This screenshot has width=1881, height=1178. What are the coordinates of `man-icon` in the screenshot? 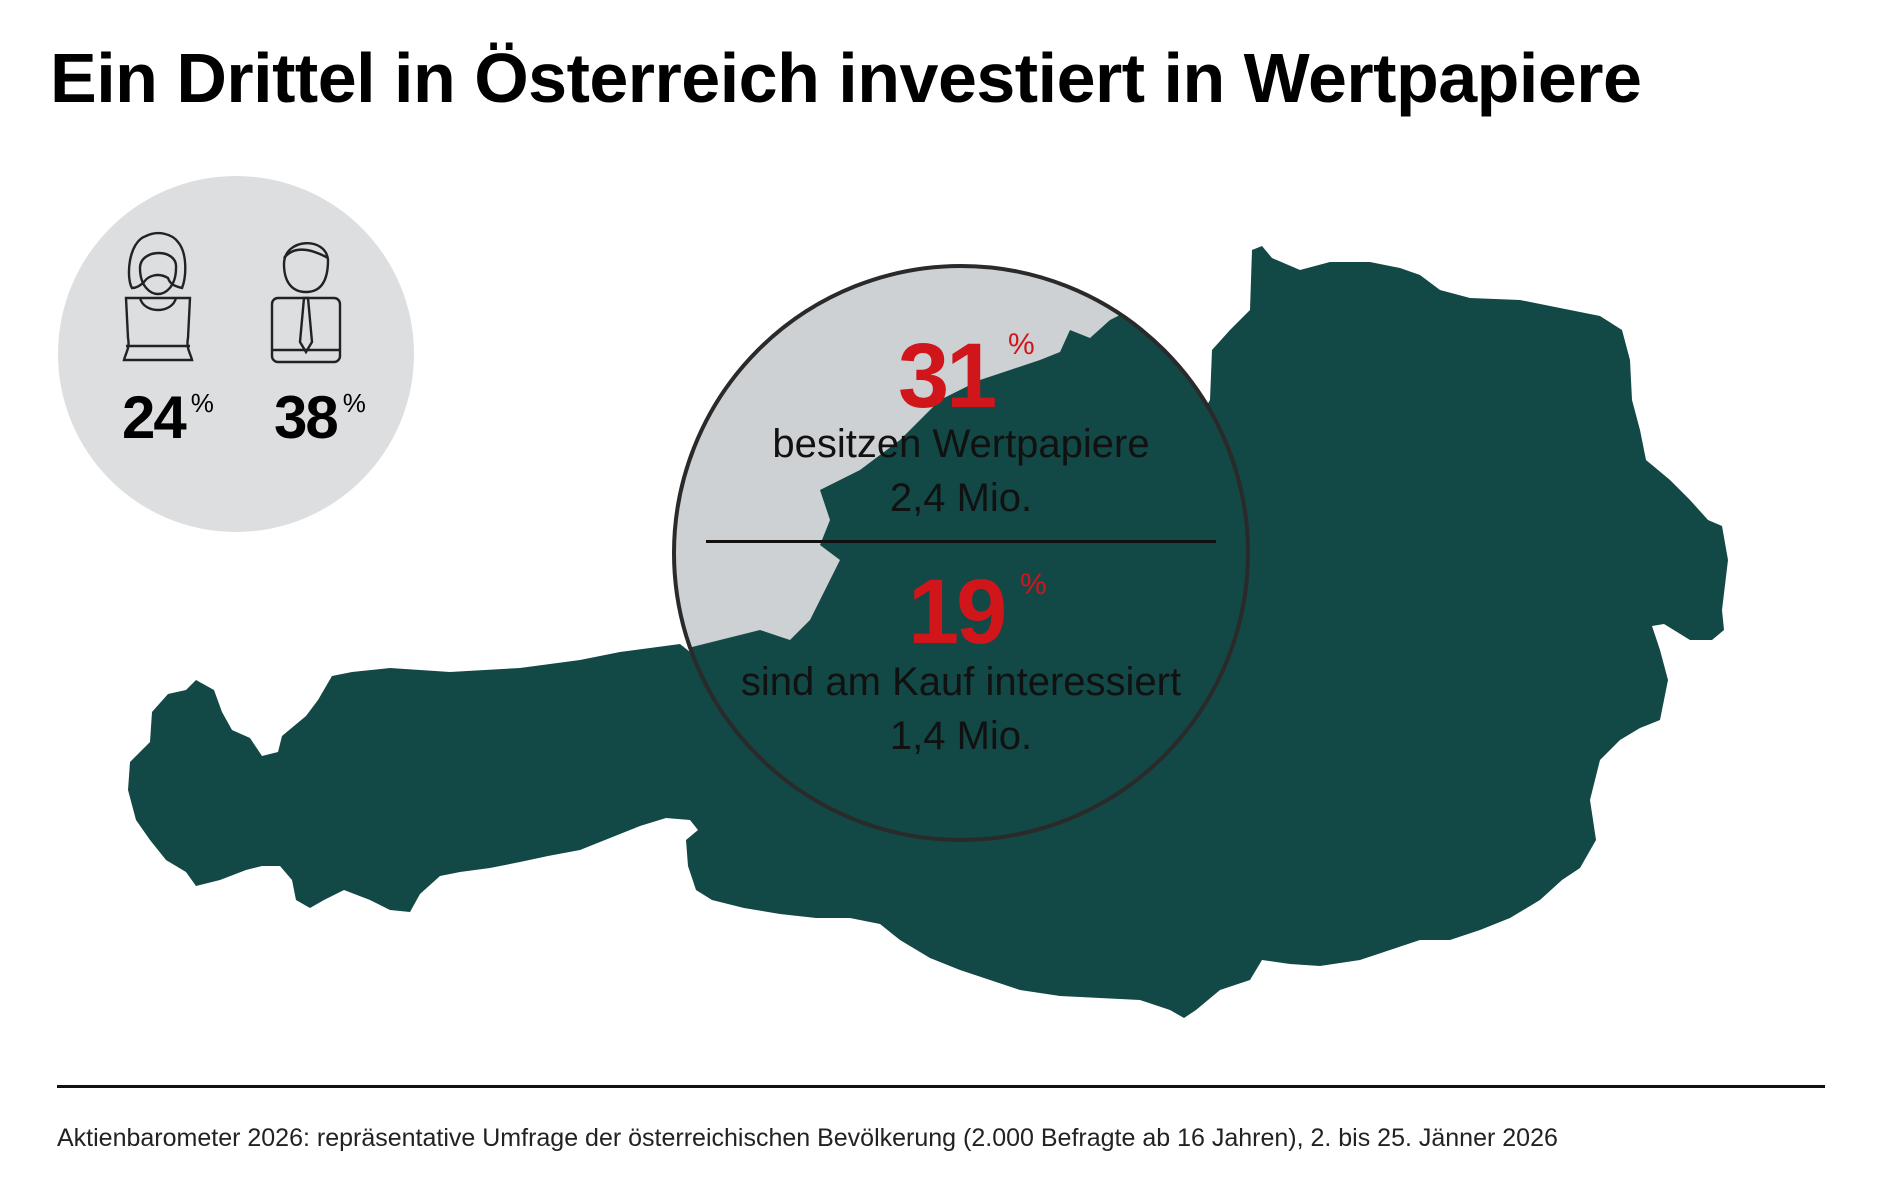 It's located at (306, 303).